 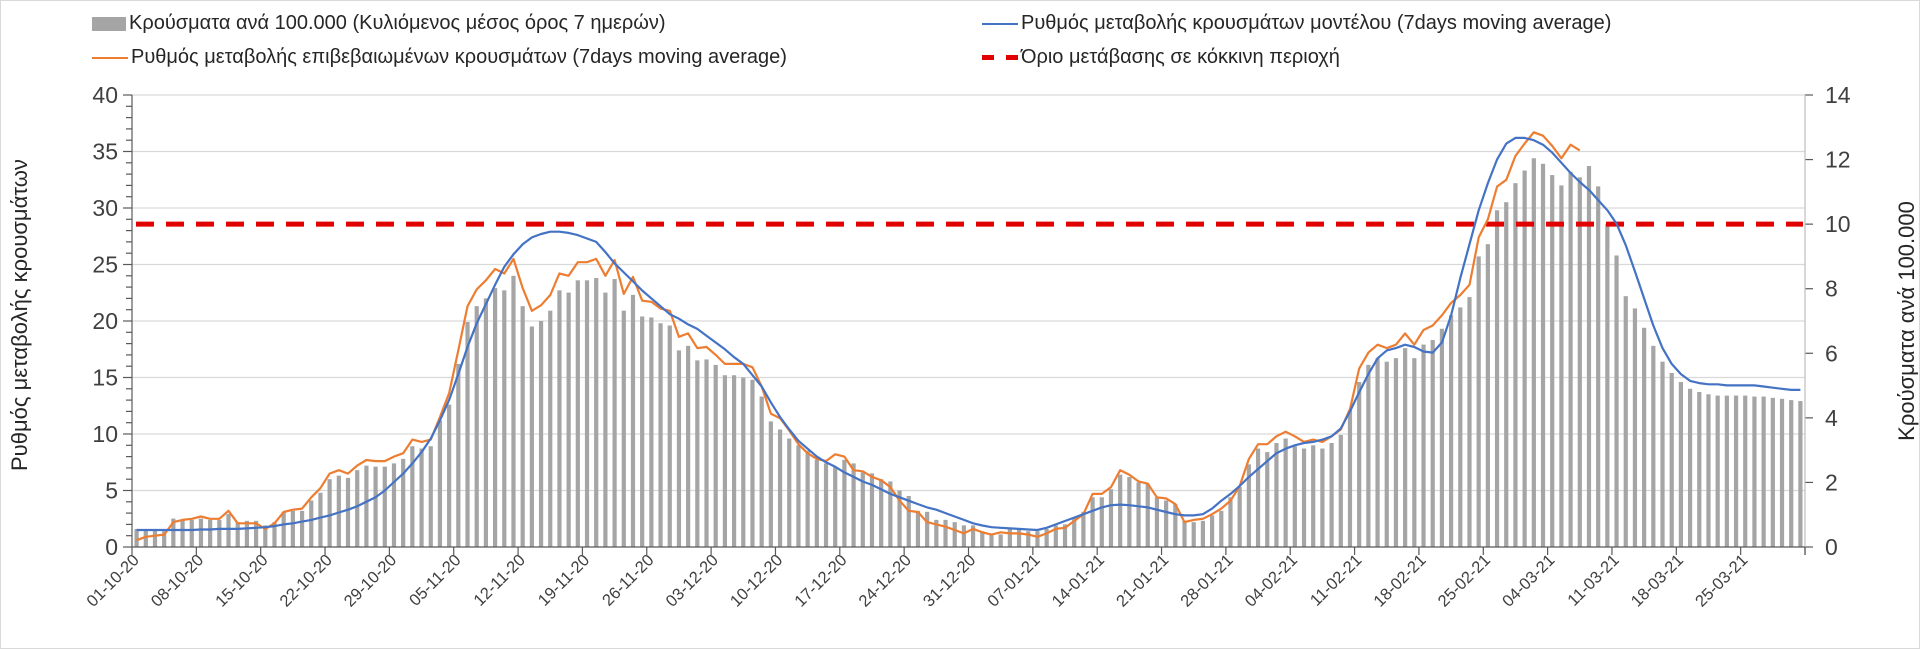 I want to click on x-tick-label: 28-01-21, so click(x=1206, y=580).